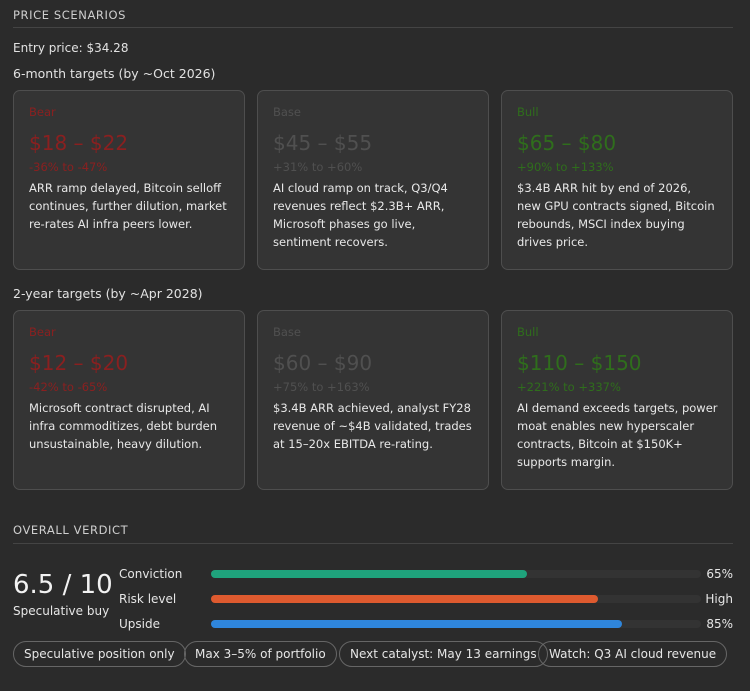 The height and width of the screenshot is (691, 750). Describe the element at coordinates (617, 388) in the screenshot. I see `card-percent: +221% to +337%` at that location.